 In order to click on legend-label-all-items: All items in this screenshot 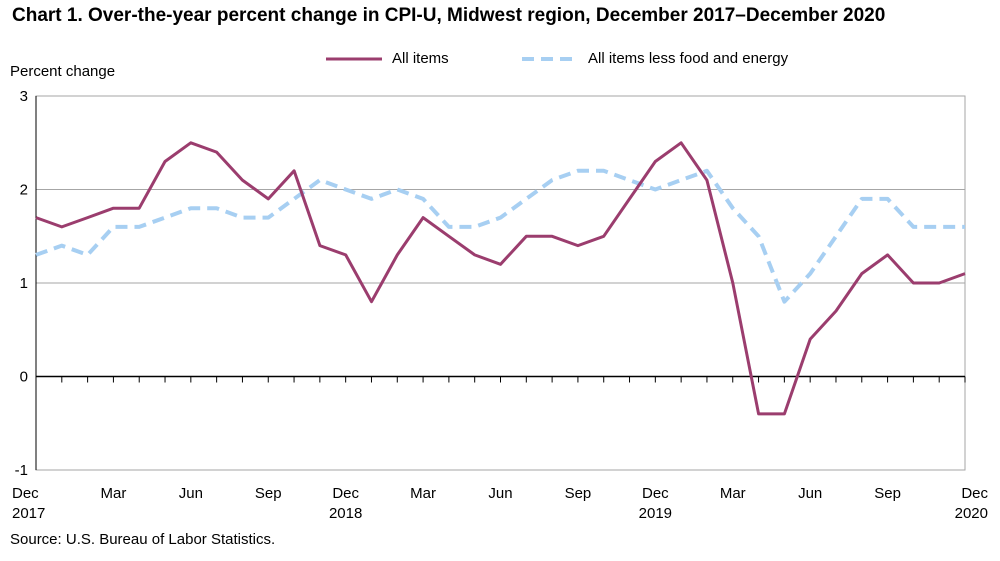, I will do `click(420, 58)`.